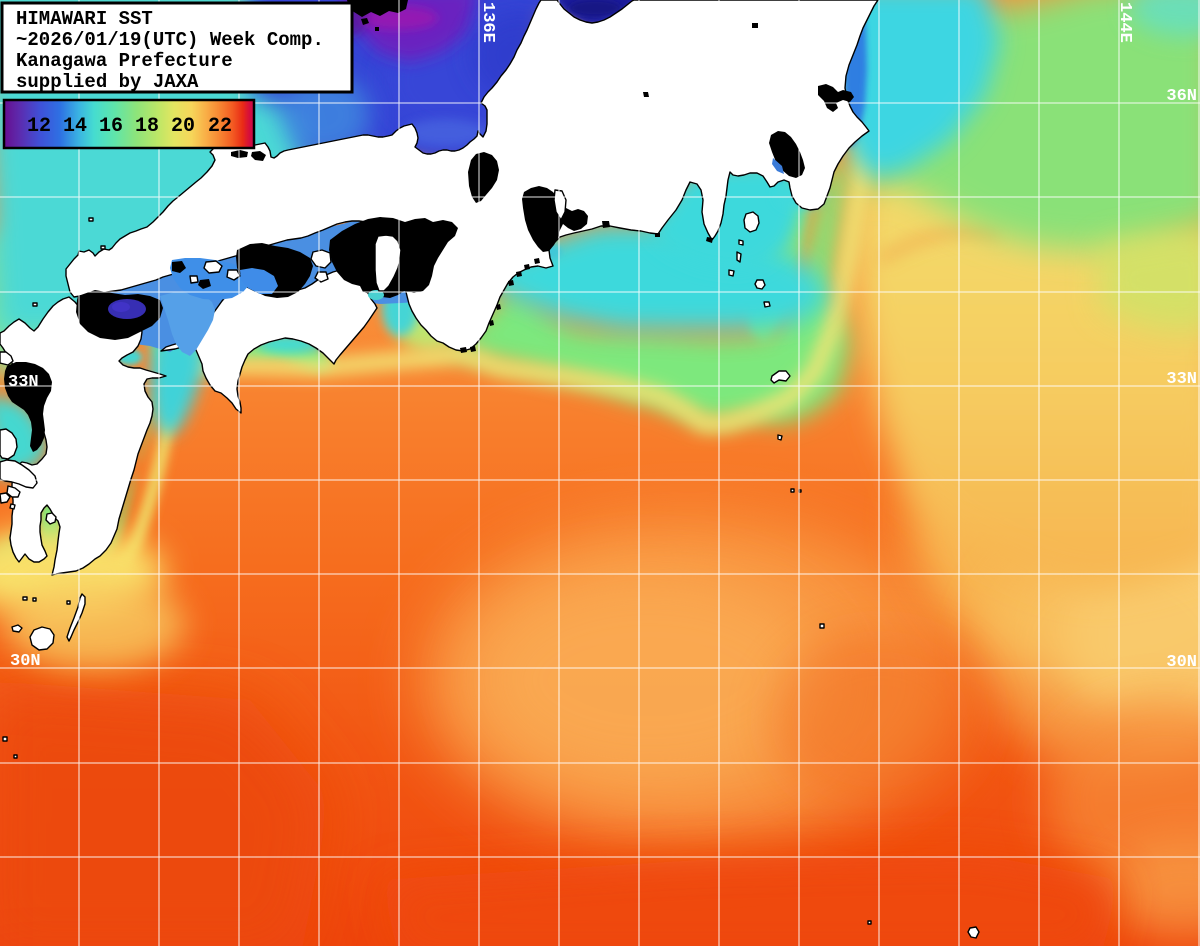 The height and width of the screenshot is (946, 1200). What do you see at coordinates (124, 61) in the screenshot?
I see `svg-text: Kanagawa Prefecture` at bounding box center [124, 61].